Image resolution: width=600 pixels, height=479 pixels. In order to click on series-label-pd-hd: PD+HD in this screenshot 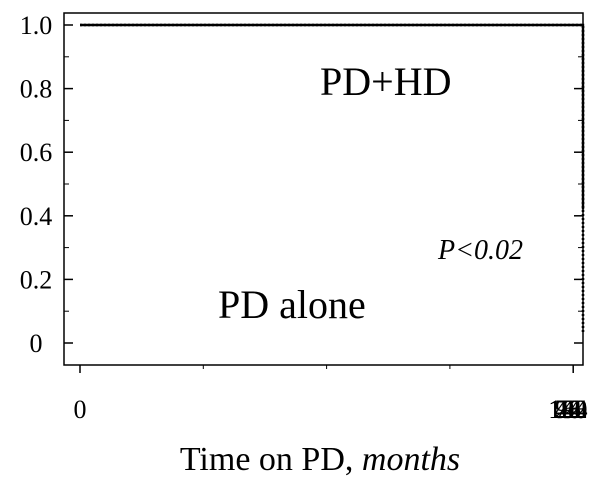, I will do `click(385, 81)`.